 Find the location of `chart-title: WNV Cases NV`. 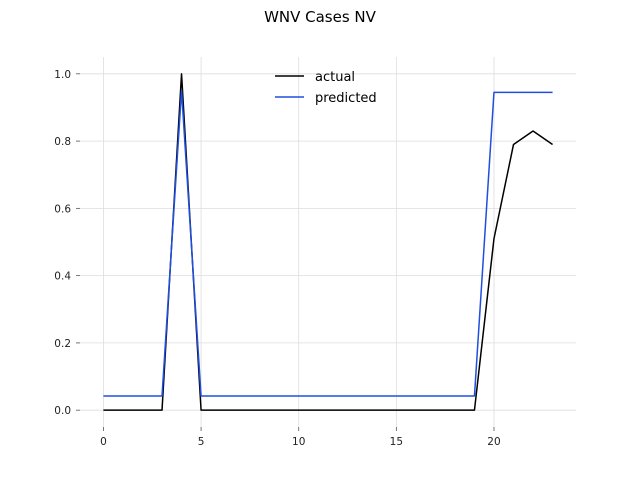

chart-title: WNV Cases NV is located at coordinates (320, 17).